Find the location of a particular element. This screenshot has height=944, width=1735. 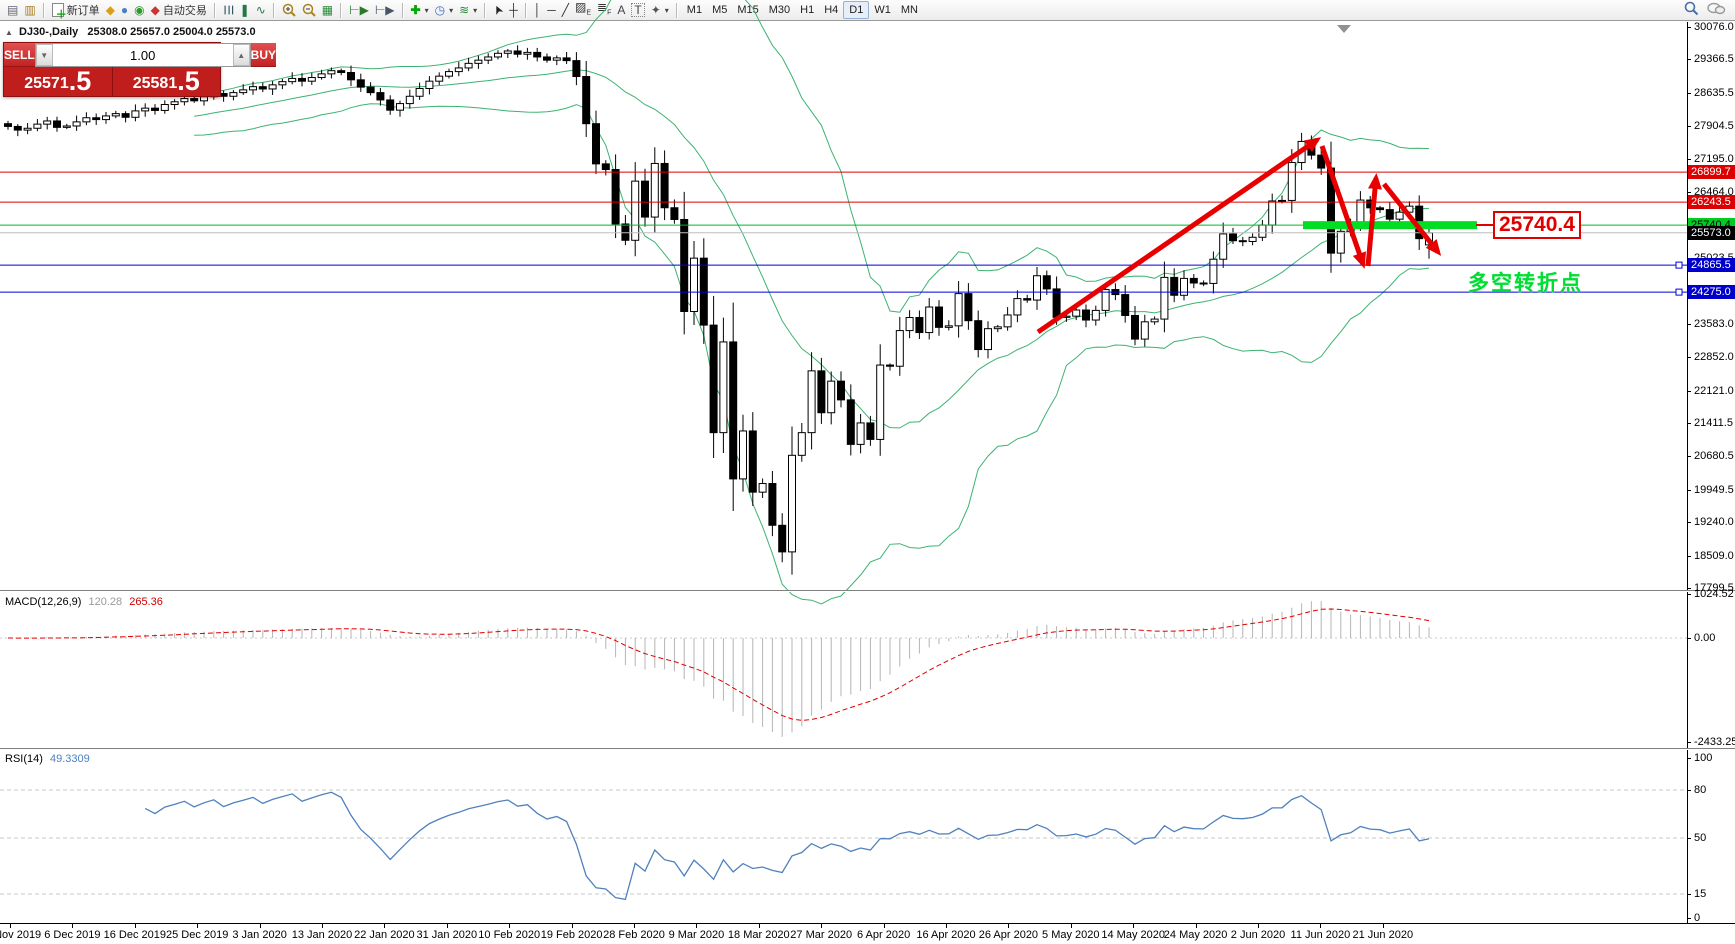

axis-tick-label: 22852.0 is located at coordinates (1714, 357).